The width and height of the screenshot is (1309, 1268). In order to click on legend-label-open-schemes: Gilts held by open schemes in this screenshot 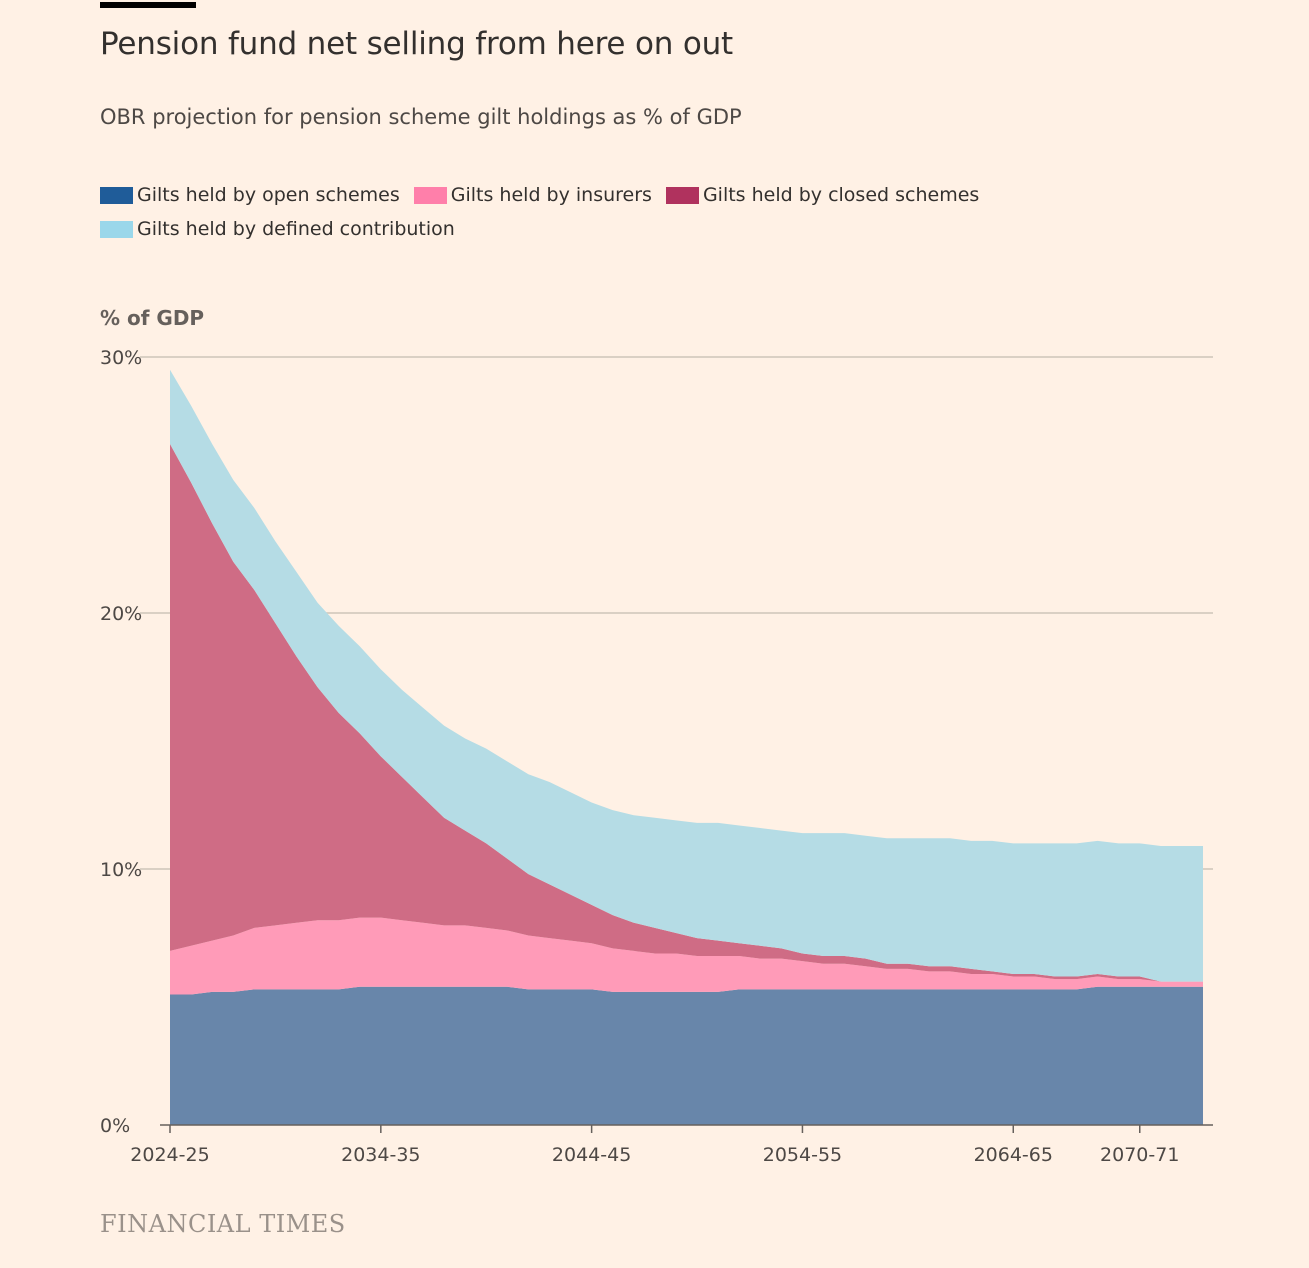, I will do `click(268, 195)`.